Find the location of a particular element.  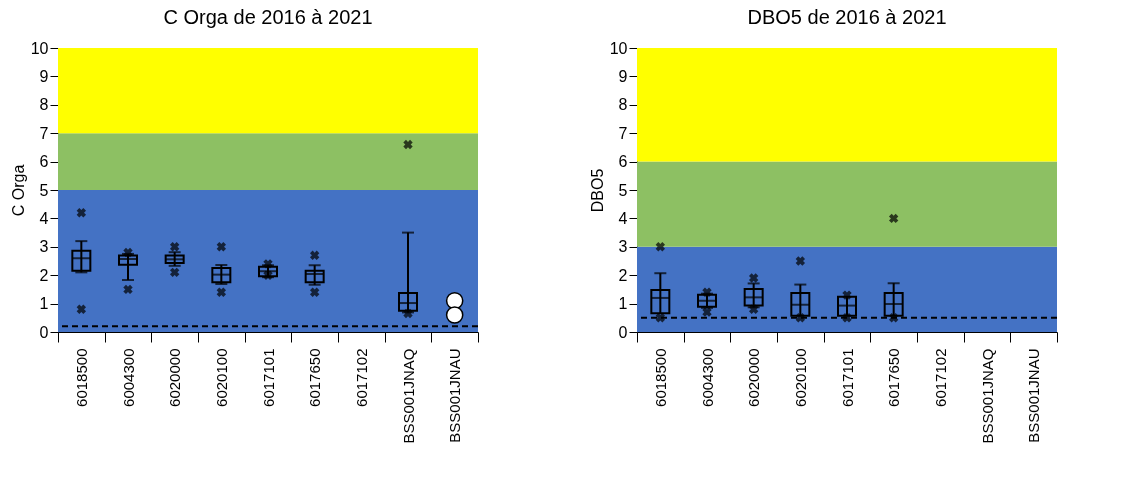

y-axis-title: DBO5 is located at coordinates (597, 190).